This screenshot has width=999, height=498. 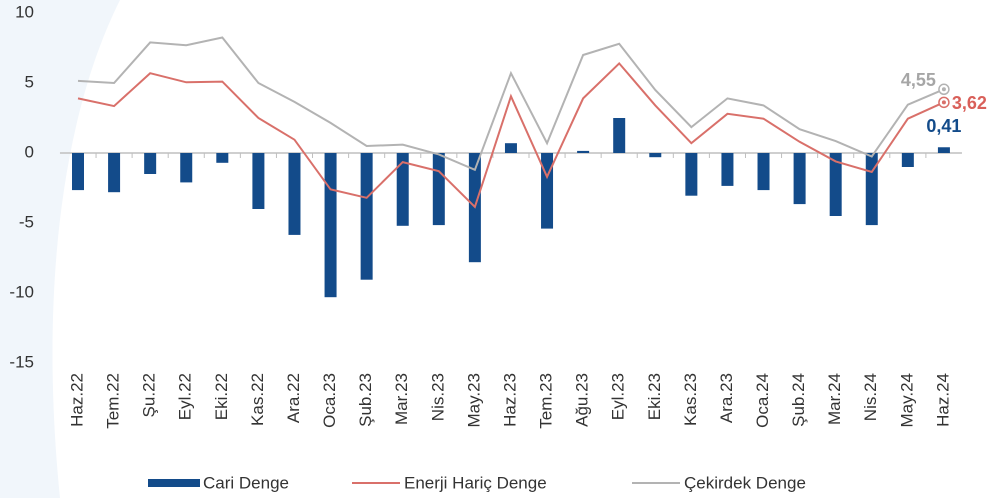 I want to click on x-tick-label: Ağu.23, so click(x=582, y=400).